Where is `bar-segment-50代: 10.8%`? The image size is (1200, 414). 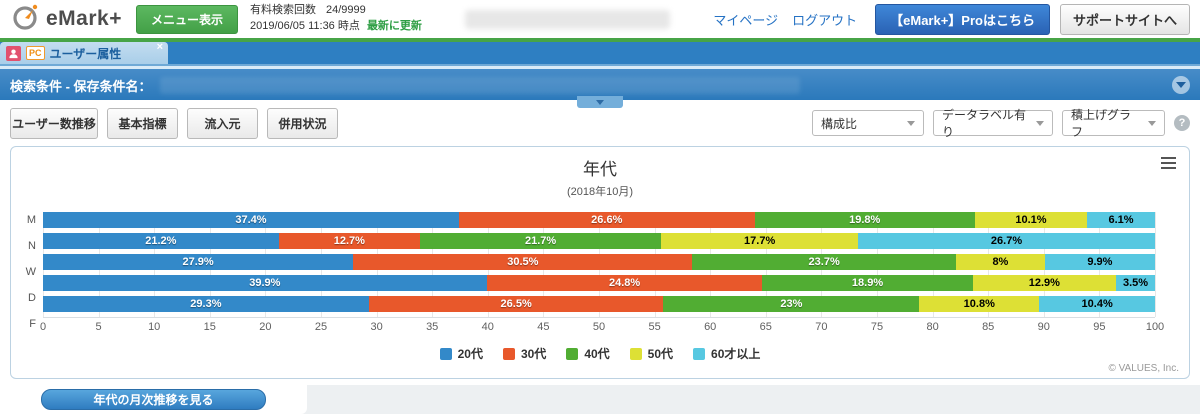 bar-segment-50代: 10.8% is located at coordinates (979, 304).